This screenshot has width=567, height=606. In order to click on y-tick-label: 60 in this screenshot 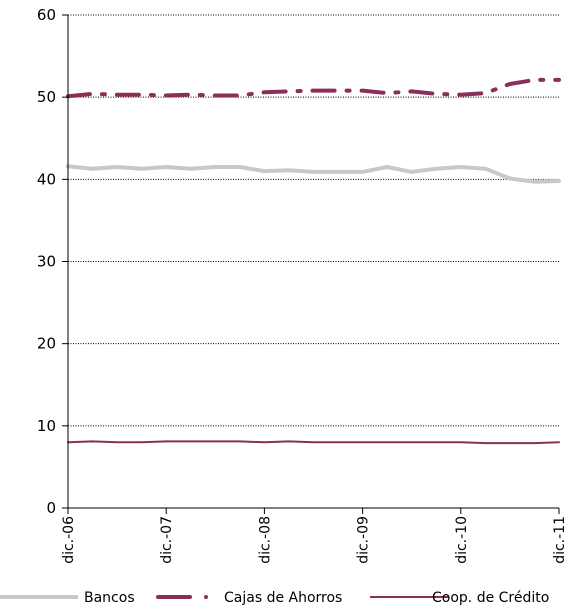, I will do `click(46, 15)`.